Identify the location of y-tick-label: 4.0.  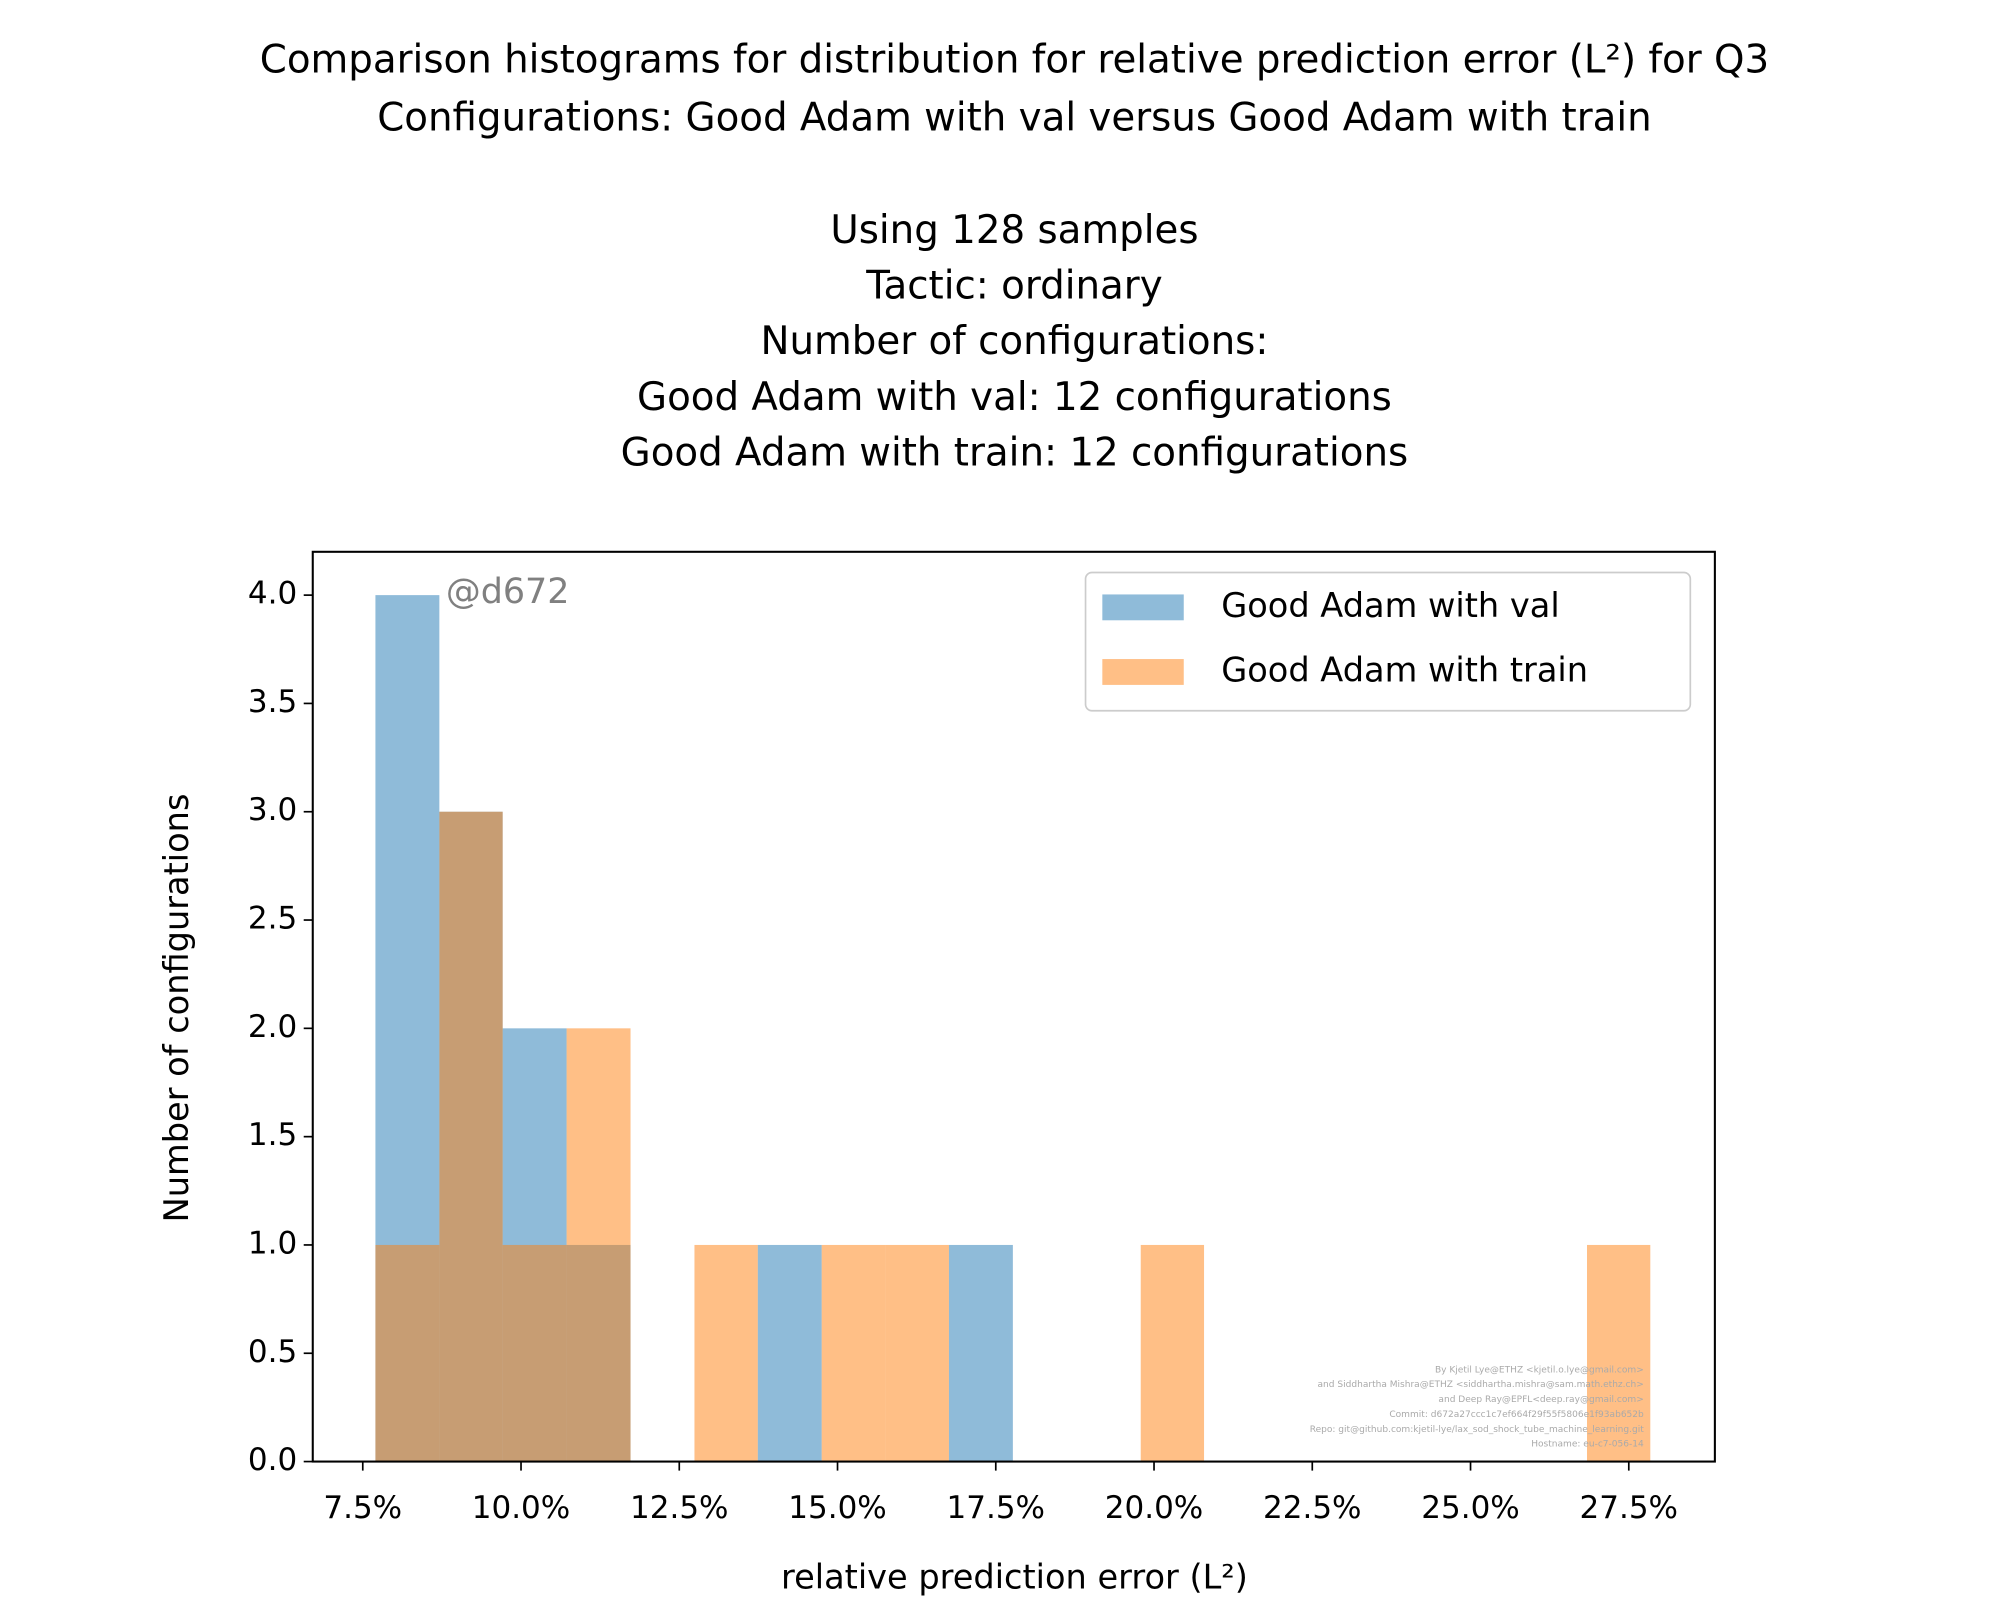
(272, 594).